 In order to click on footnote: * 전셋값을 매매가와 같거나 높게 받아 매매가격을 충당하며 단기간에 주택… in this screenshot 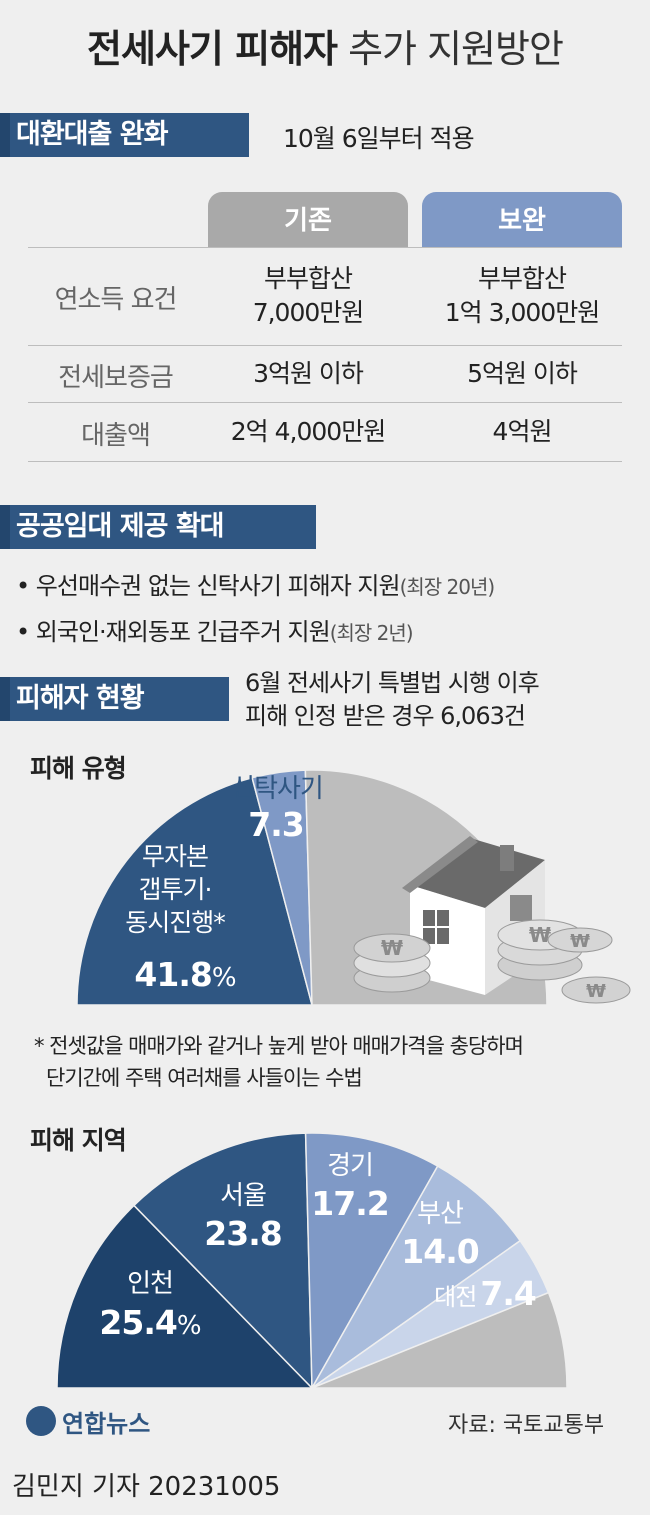, I will do `click(279, 1062)`.